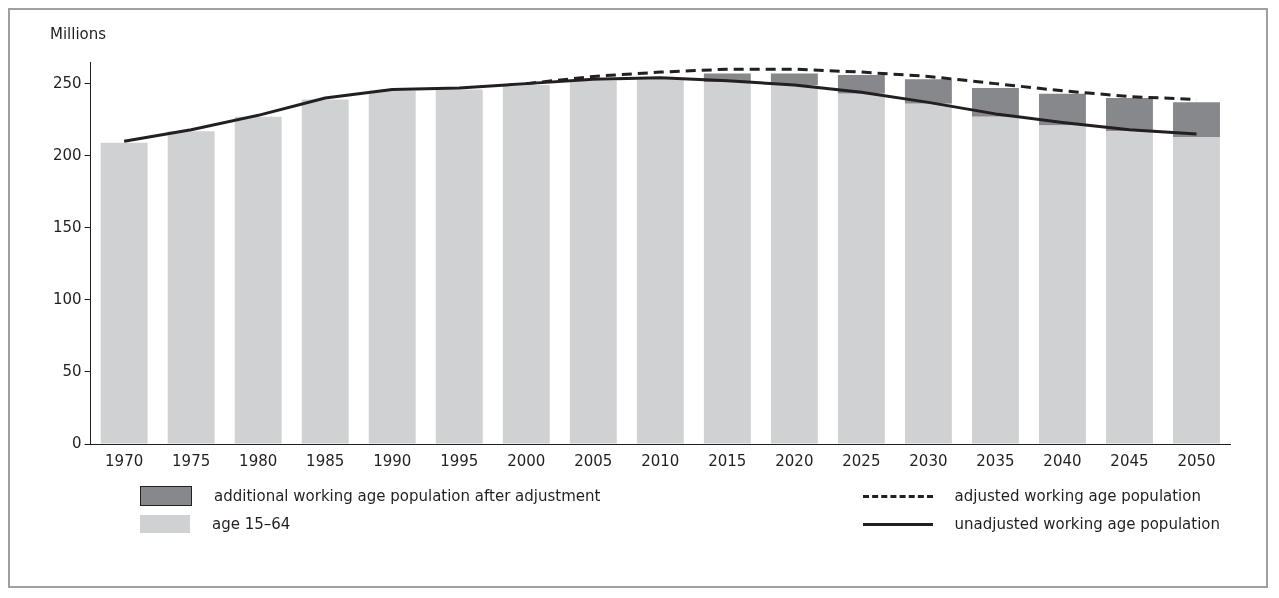 This screenshot has width=1279, height=598. I want to click on x-tick-label: 1975, so click(191, 460).